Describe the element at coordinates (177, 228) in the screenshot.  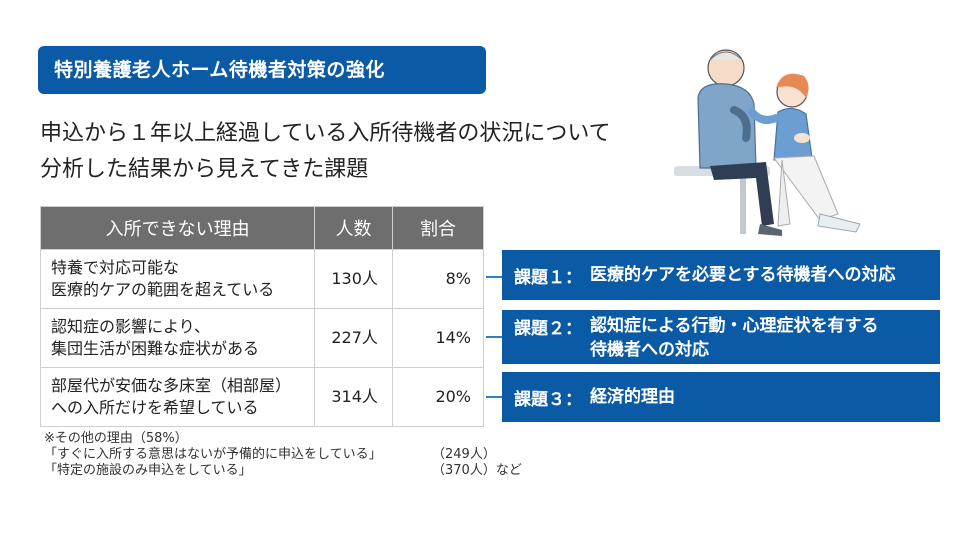
I see `header-reason: 入所できない理由` at that location.